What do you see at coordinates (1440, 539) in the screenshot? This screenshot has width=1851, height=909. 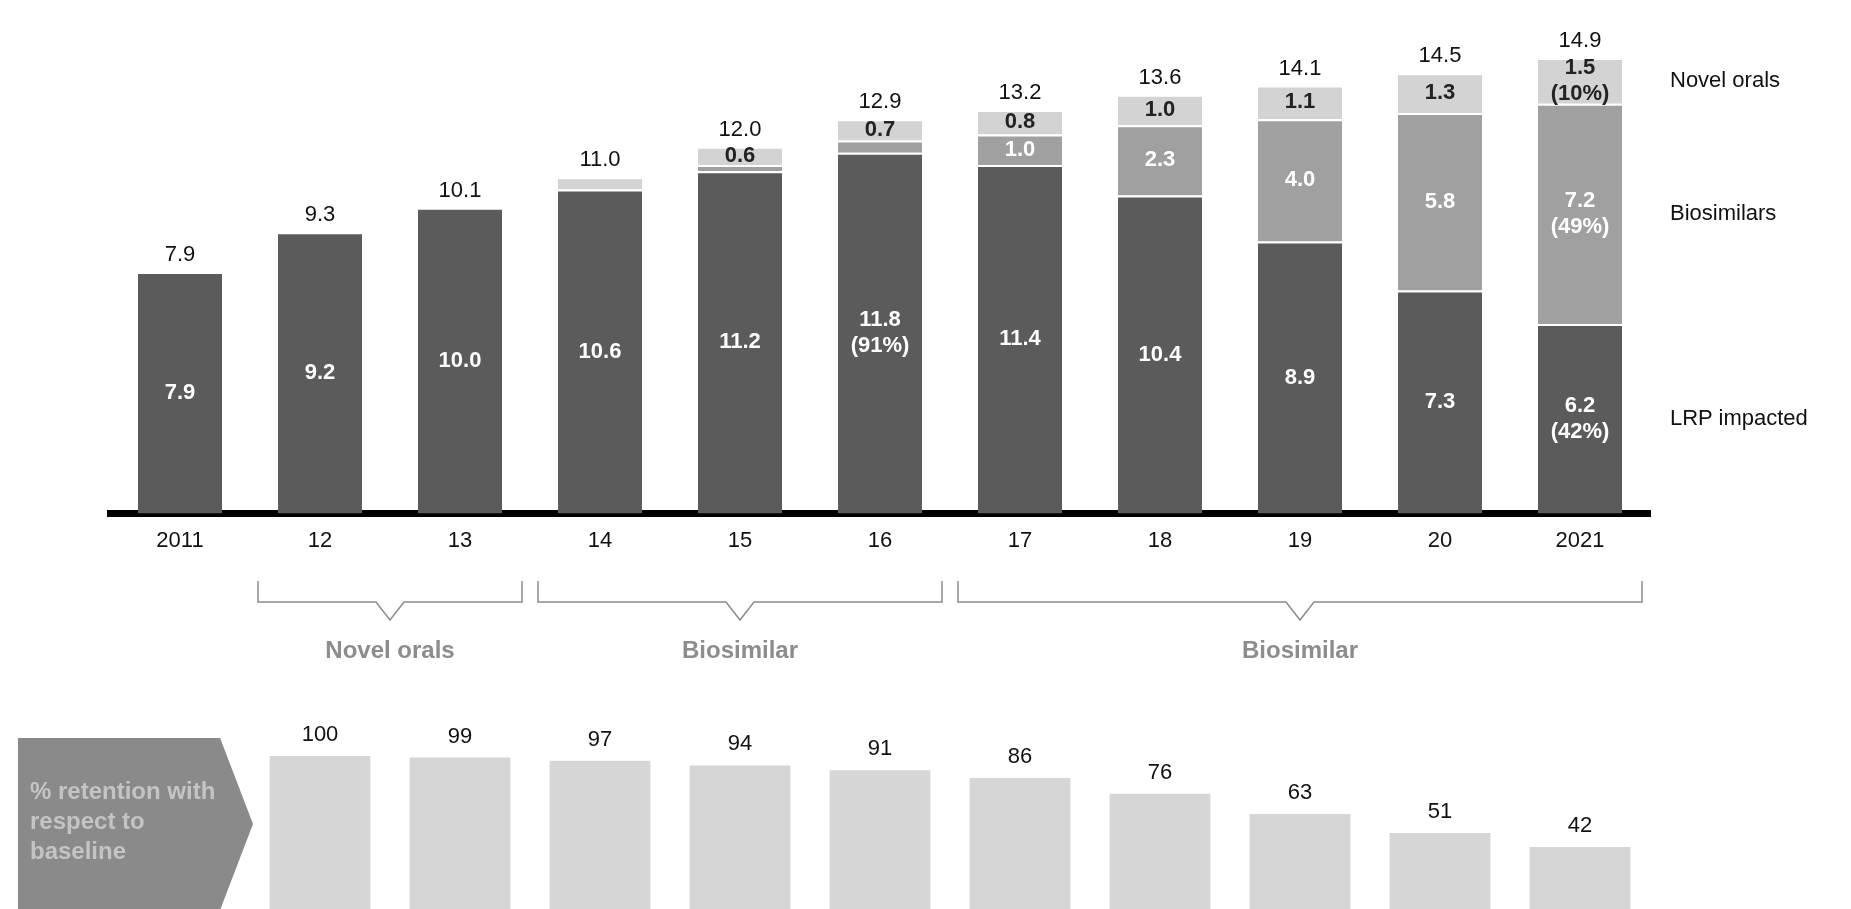 I see `x-tick-label: 20` at bounding box center [1440, 539].